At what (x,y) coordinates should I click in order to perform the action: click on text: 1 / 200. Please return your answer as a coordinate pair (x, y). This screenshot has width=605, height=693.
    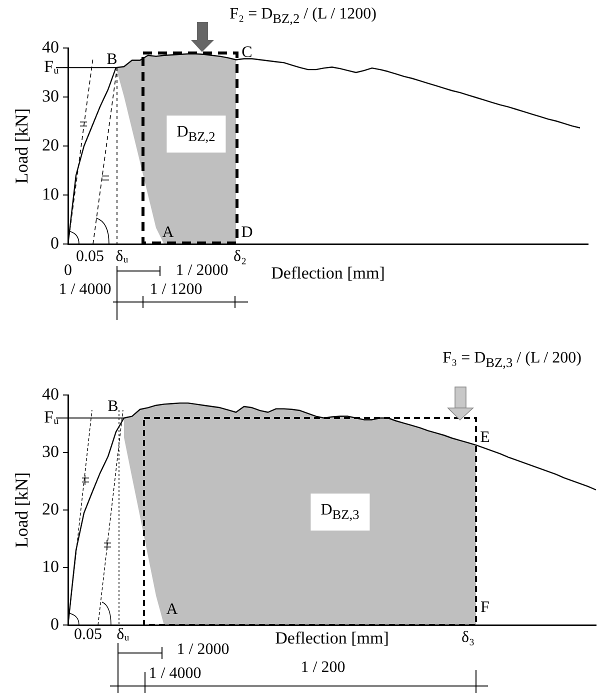
    Looking at the image, I should click on (323, 668).